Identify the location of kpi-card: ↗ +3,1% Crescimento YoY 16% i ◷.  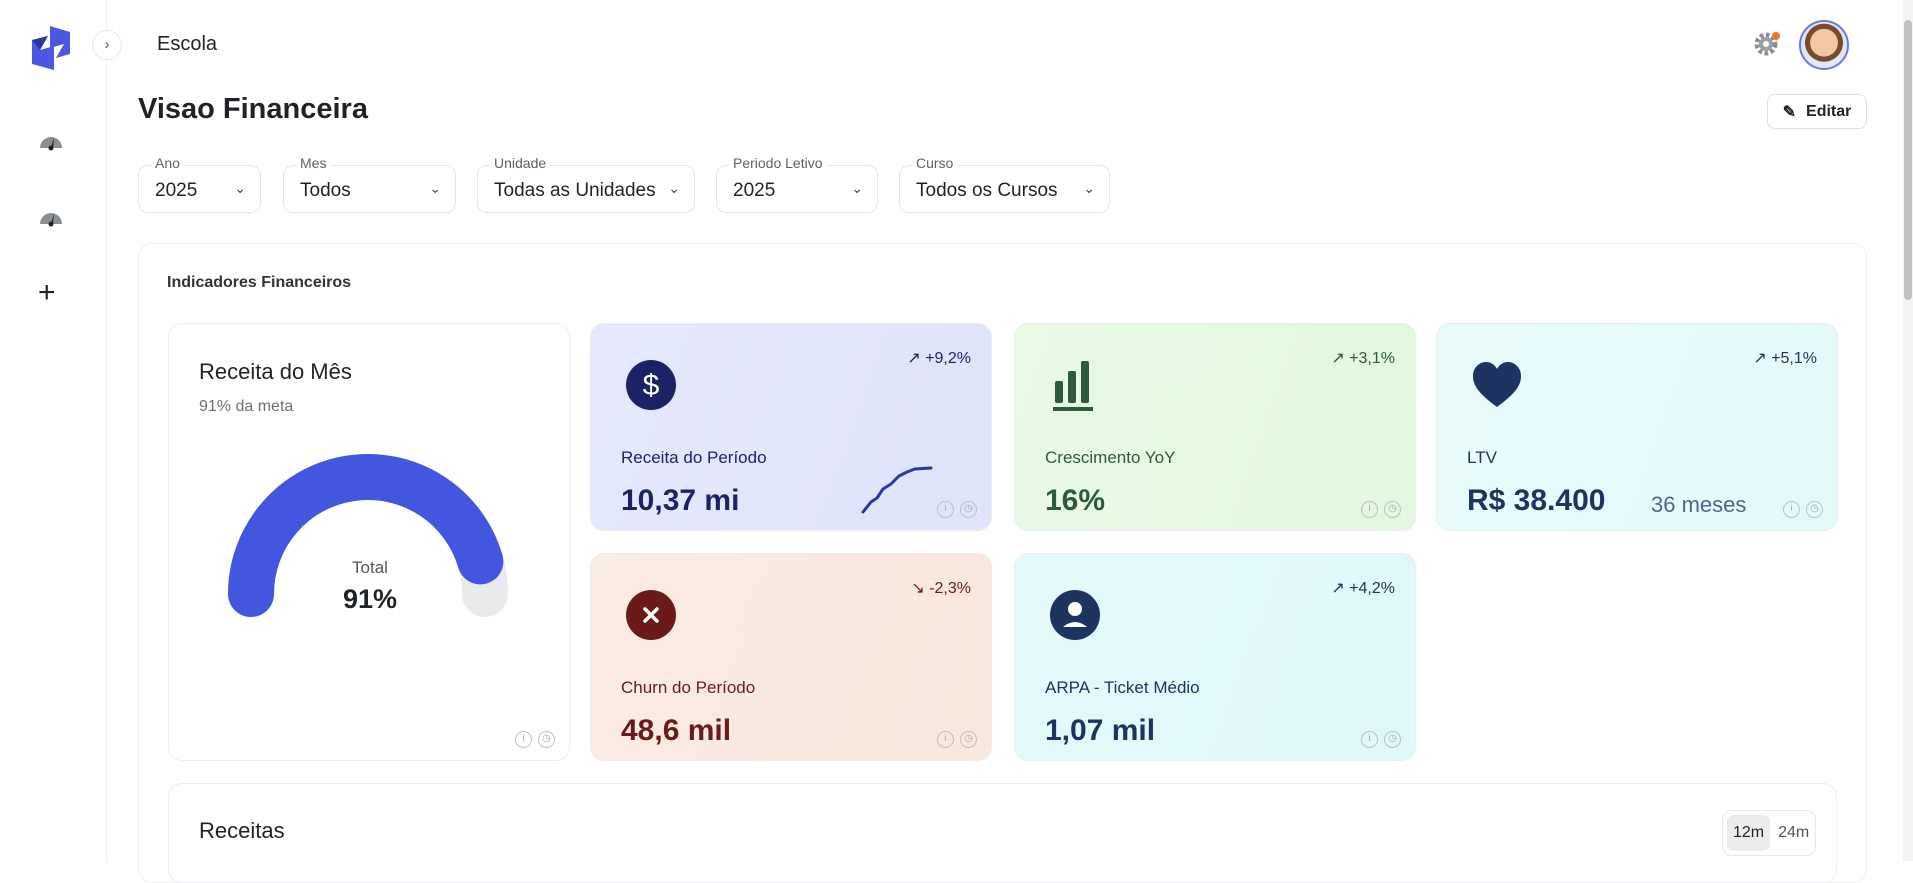
(1215, 427).